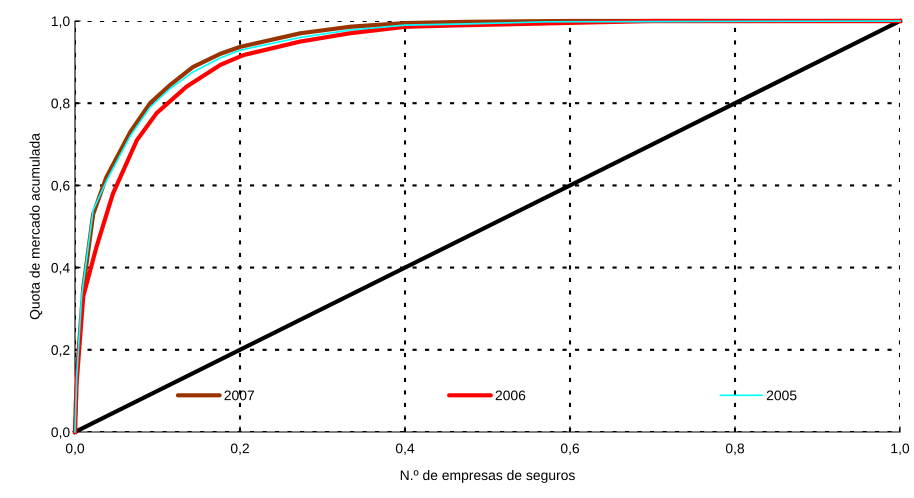  I want to click on y-tick-label: 0,2, so click(60, 351).